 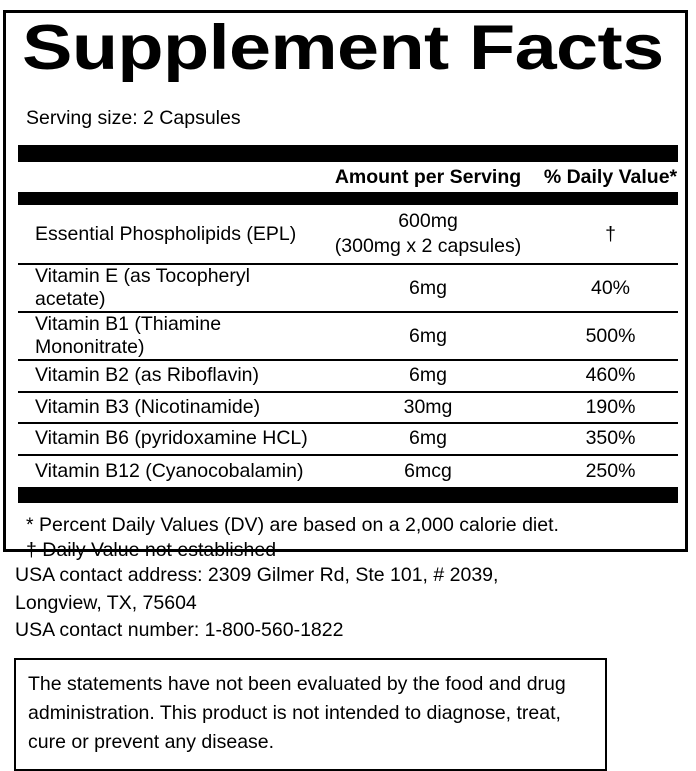 What do you see at coordinates (171, 438) in the screenshot?
I see `nutrient-name: Vitamin B6 (pyridoxamine HCL)` at bounding box center [171, 438].